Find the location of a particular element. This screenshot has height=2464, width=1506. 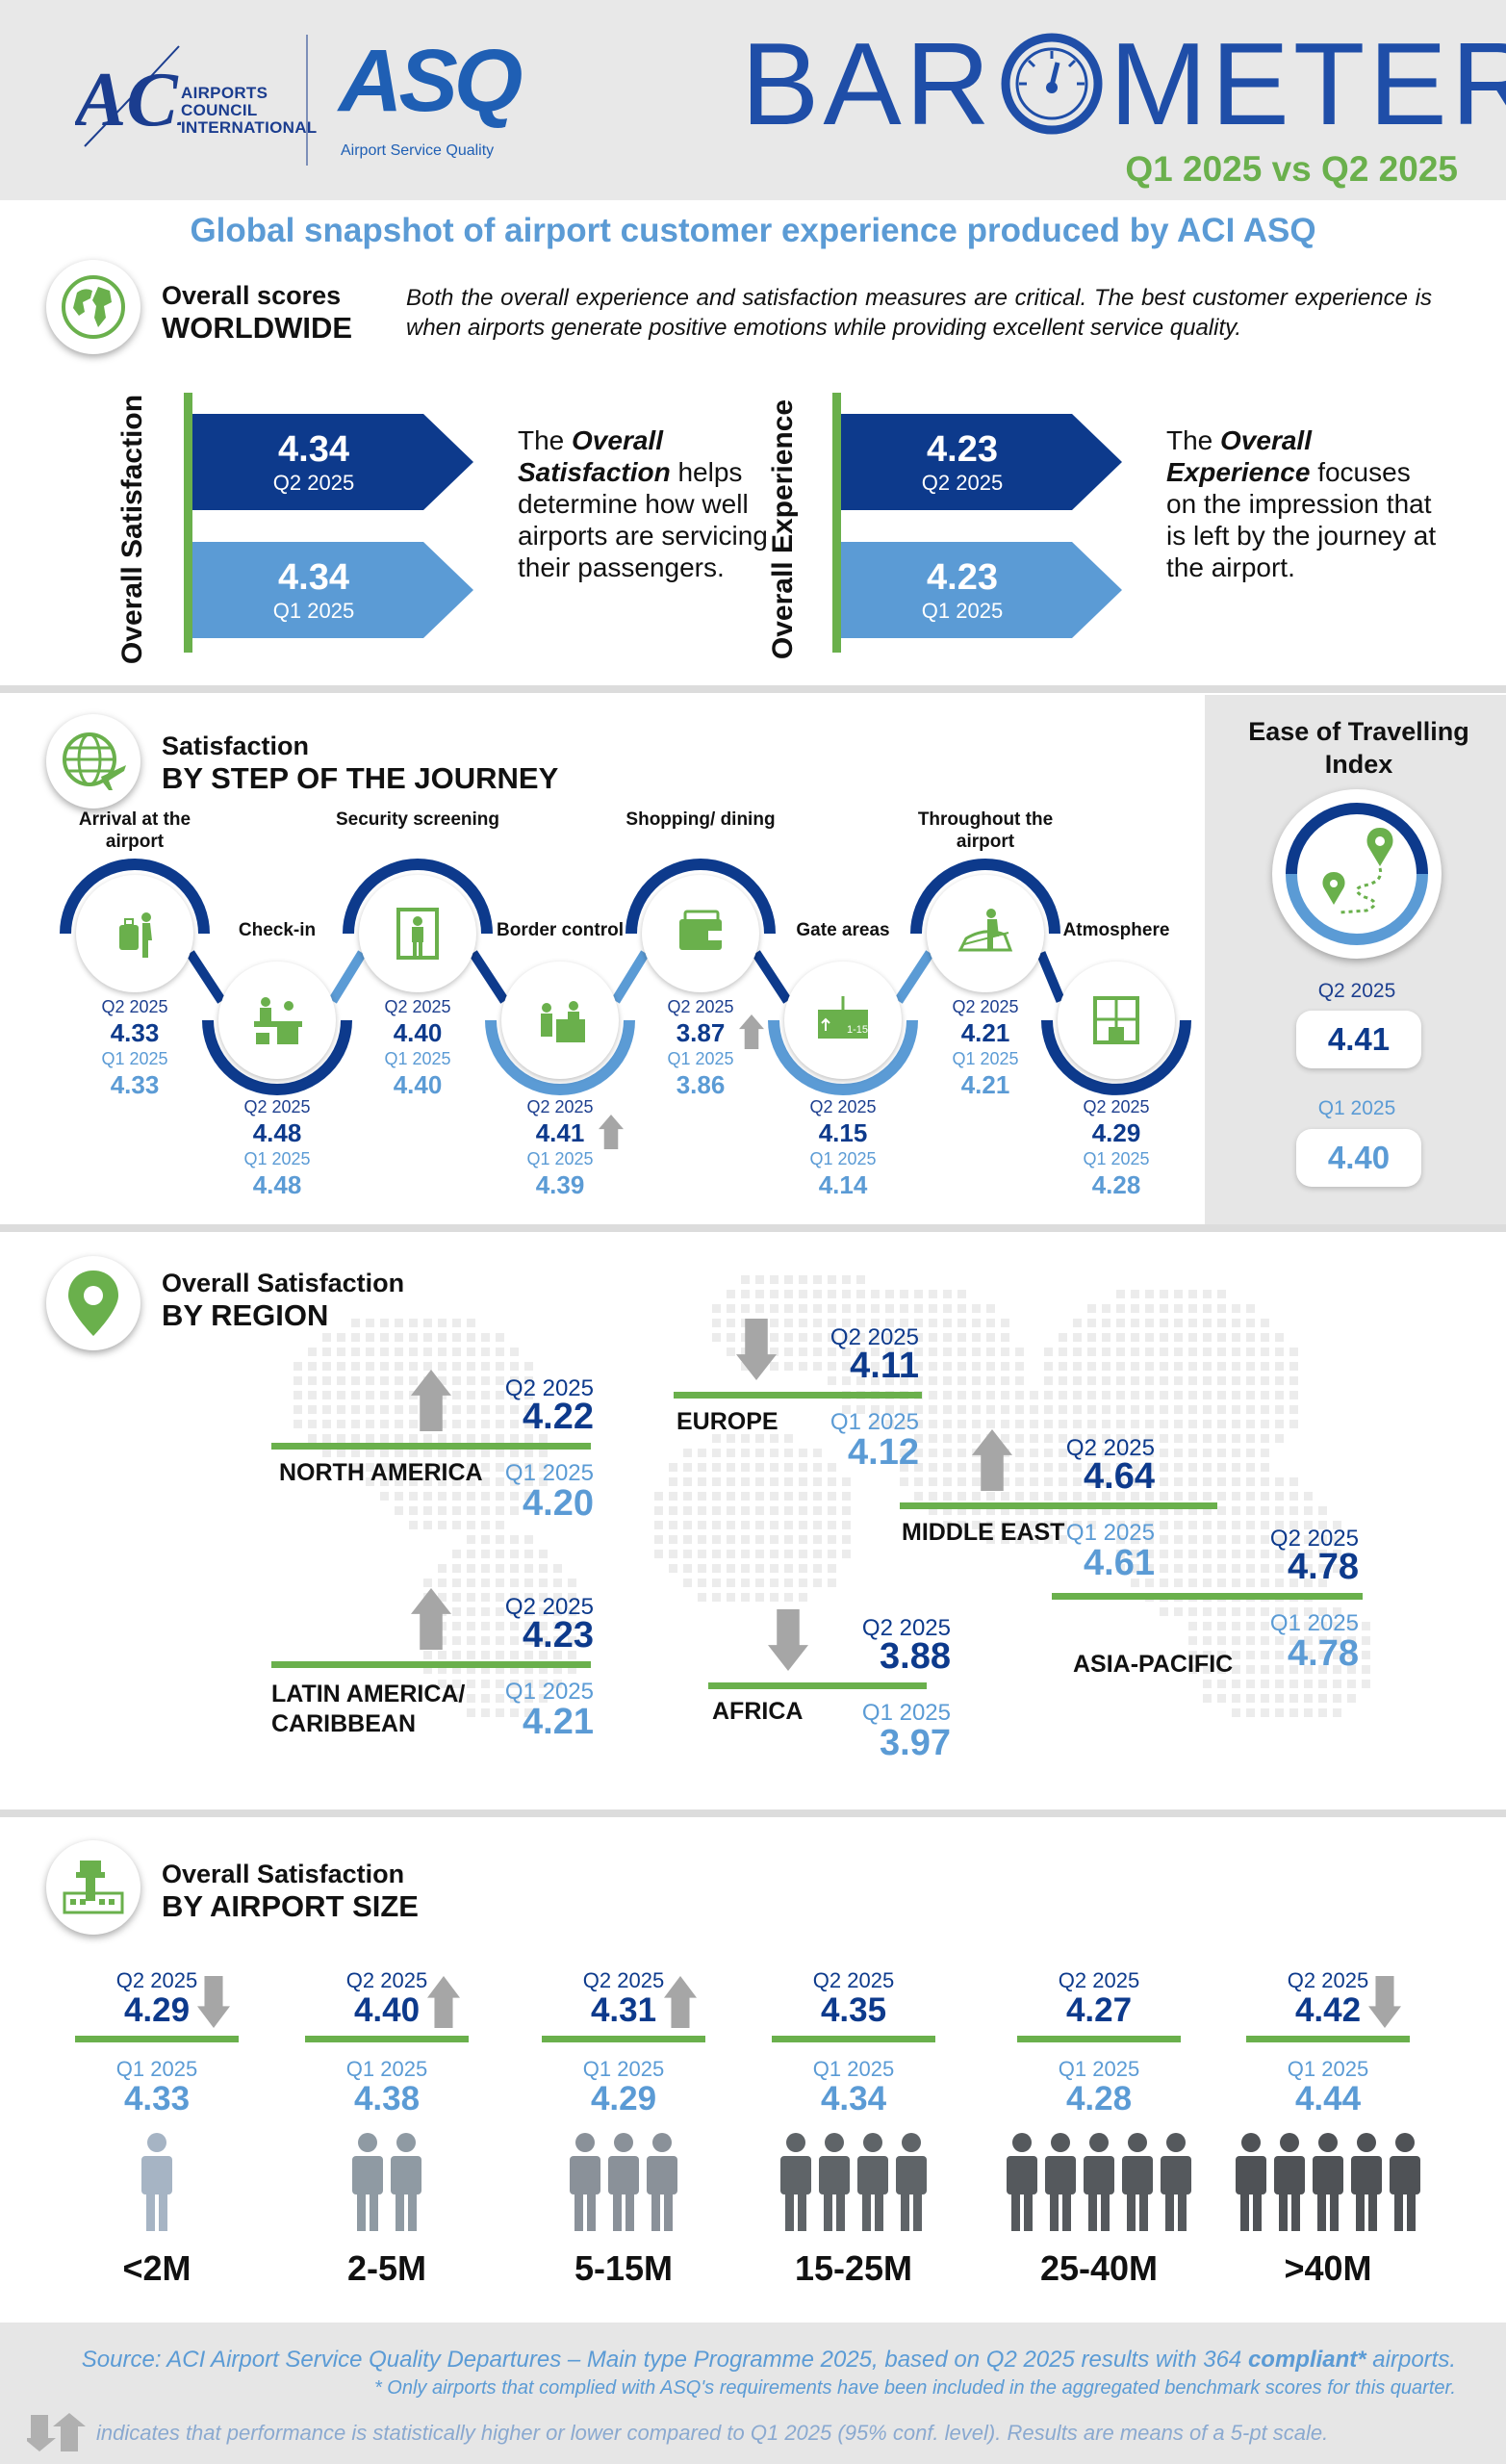

journey-q2-value: 4.41 is located at coordinates (560, 1132).